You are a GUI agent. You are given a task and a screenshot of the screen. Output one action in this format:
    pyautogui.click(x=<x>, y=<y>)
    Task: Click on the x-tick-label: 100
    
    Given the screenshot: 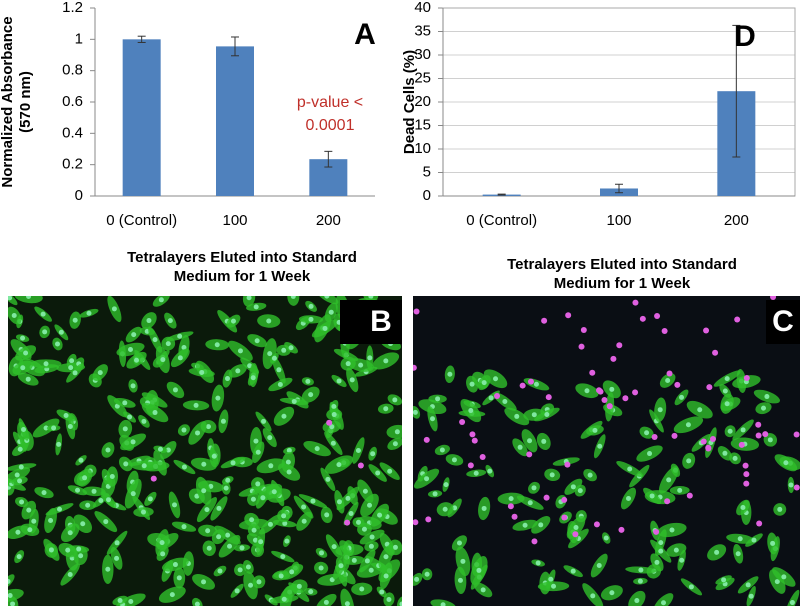 What is the action you would take?
    pyautogui.click(x=234, y=220)
    